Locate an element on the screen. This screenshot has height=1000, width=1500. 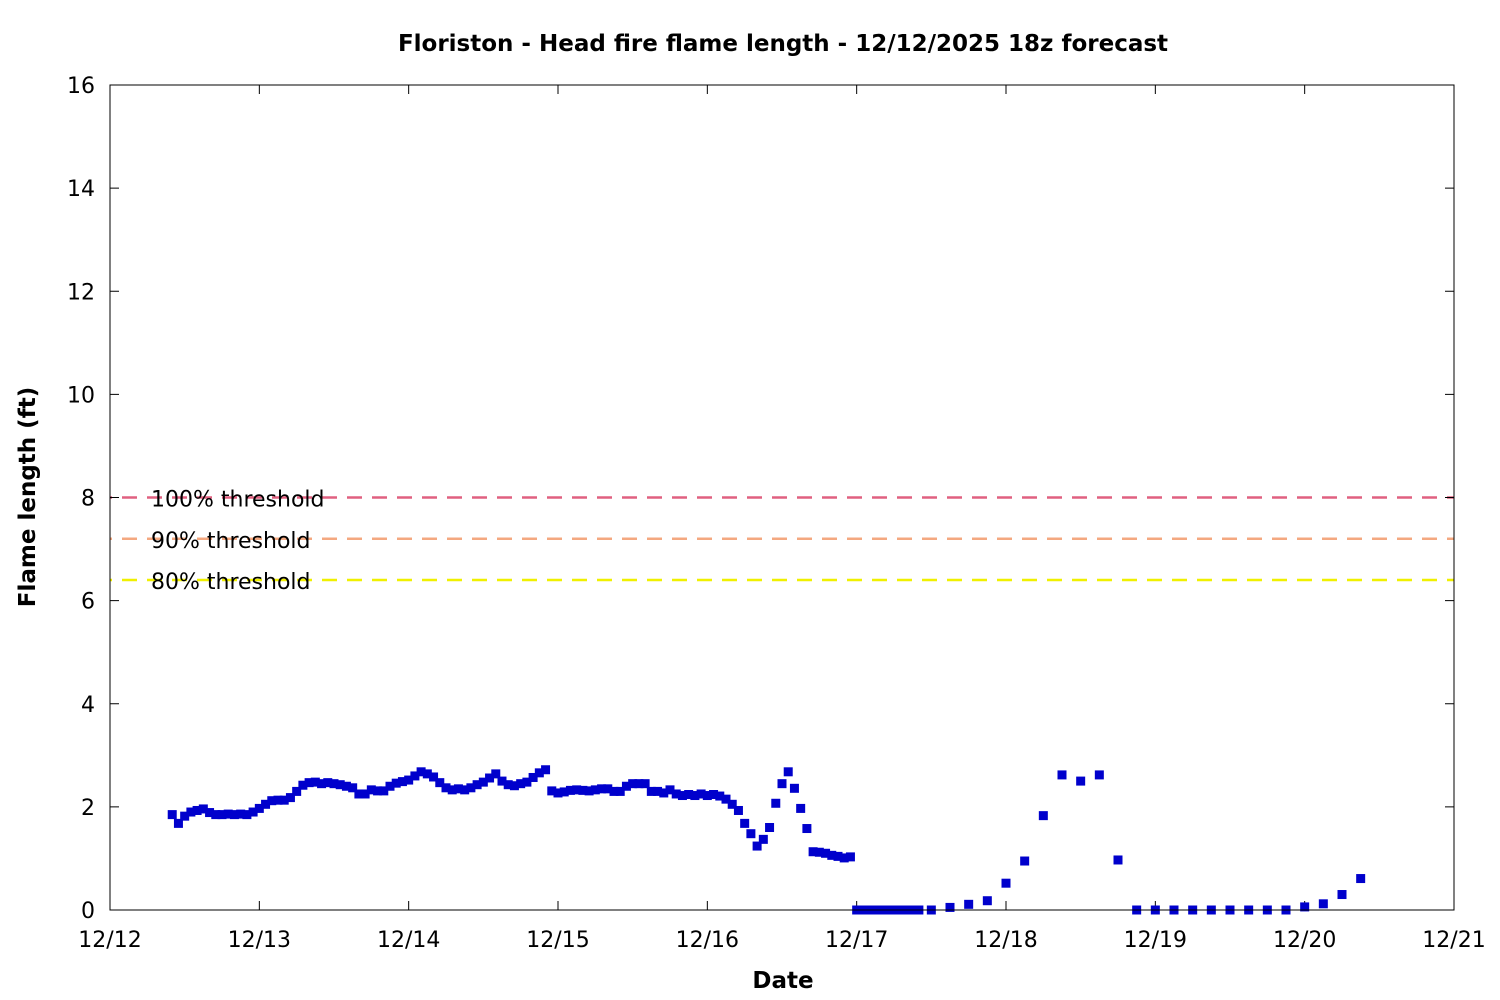
y-tick-label: 0 is located at coordinates (88, 911).